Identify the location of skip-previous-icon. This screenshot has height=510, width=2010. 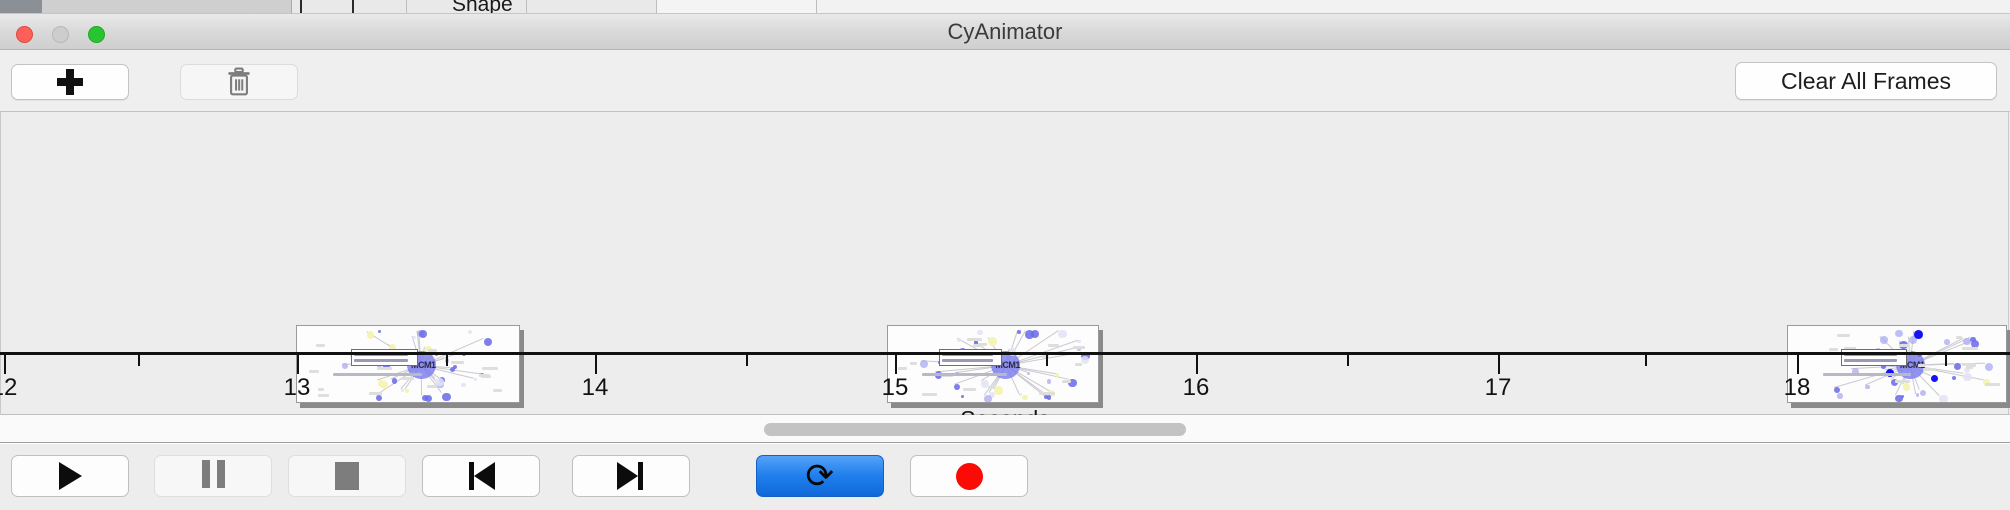
(481, 476).